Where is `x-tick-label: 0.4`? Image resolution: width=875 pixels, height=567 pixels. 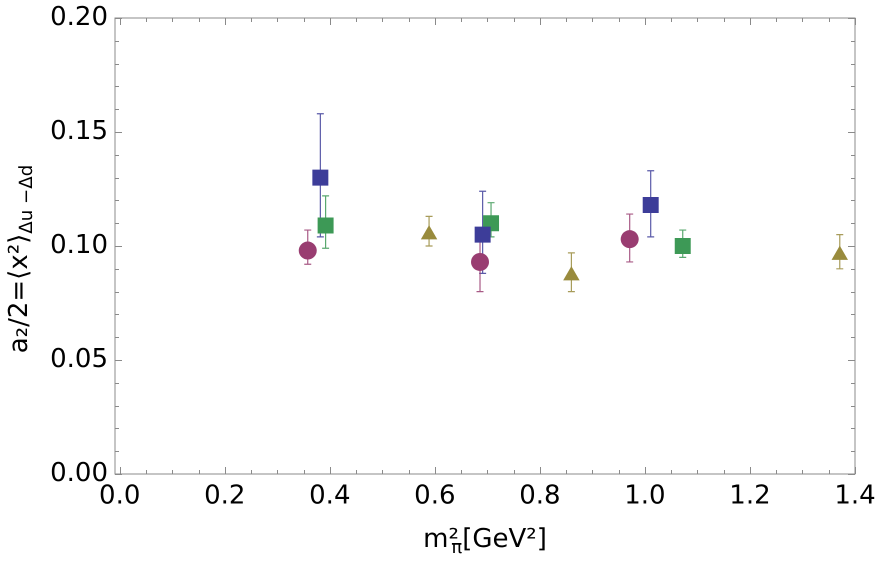
x-tick-label: 0.4 is located at coordinates (329, 495).